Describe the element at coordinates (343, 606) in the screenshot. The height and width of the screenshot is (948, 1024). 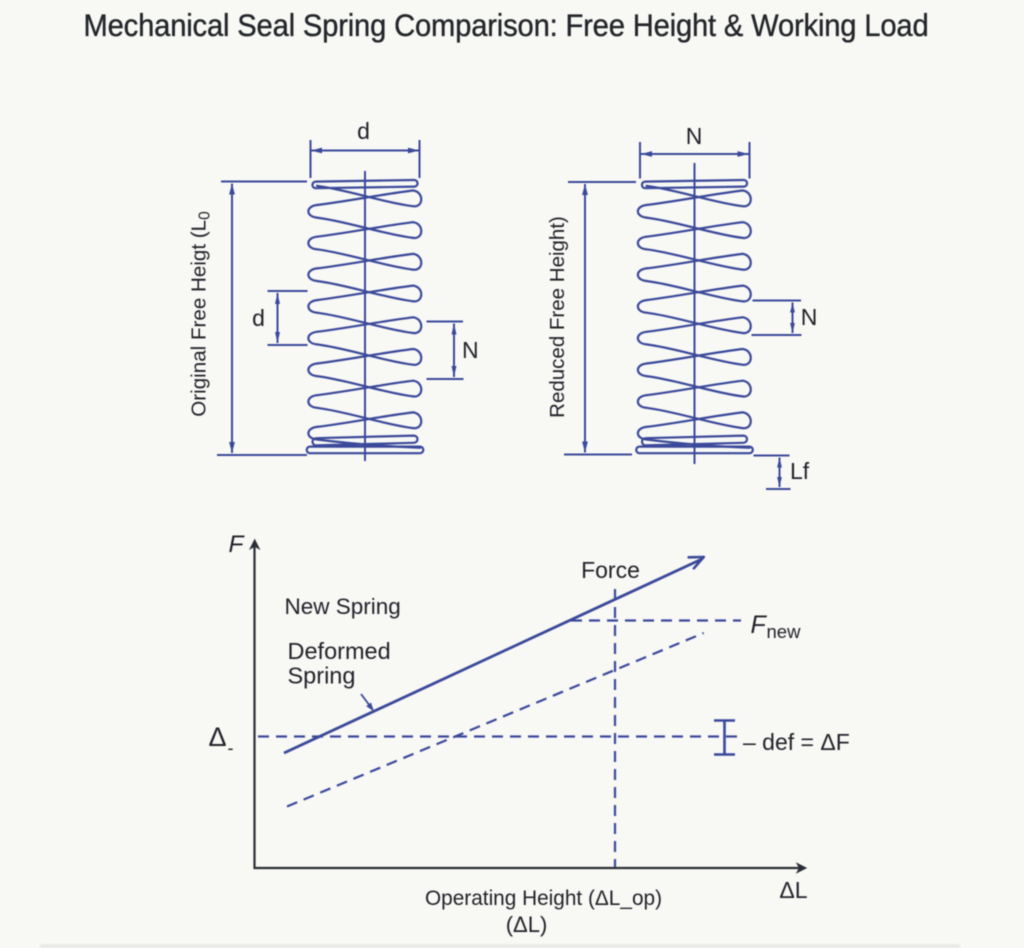
I see `svg-text: New Spring` at that location.